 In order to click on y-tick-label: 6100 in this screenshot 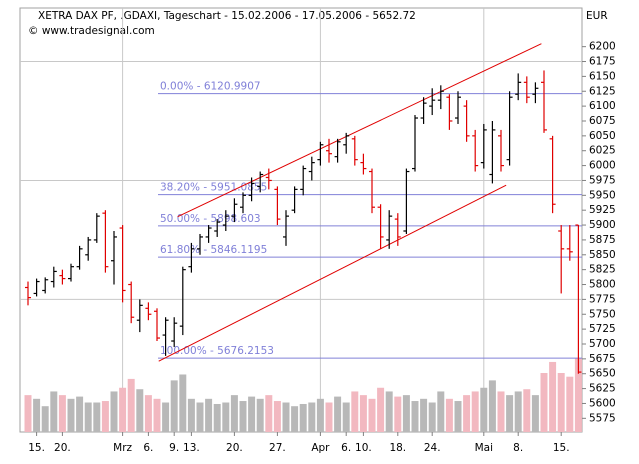, I will do `click(602, 106)`.